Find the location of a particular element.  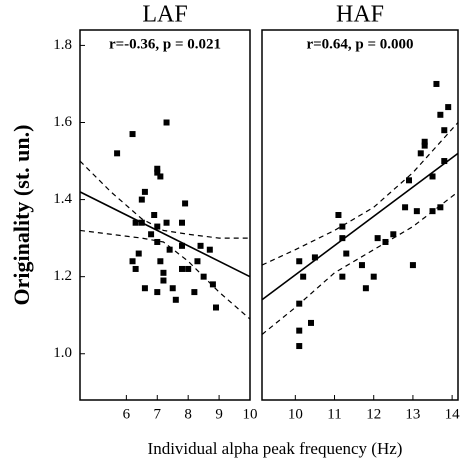

y-tick-label: 1.2 is located at coordinates (62, 276).